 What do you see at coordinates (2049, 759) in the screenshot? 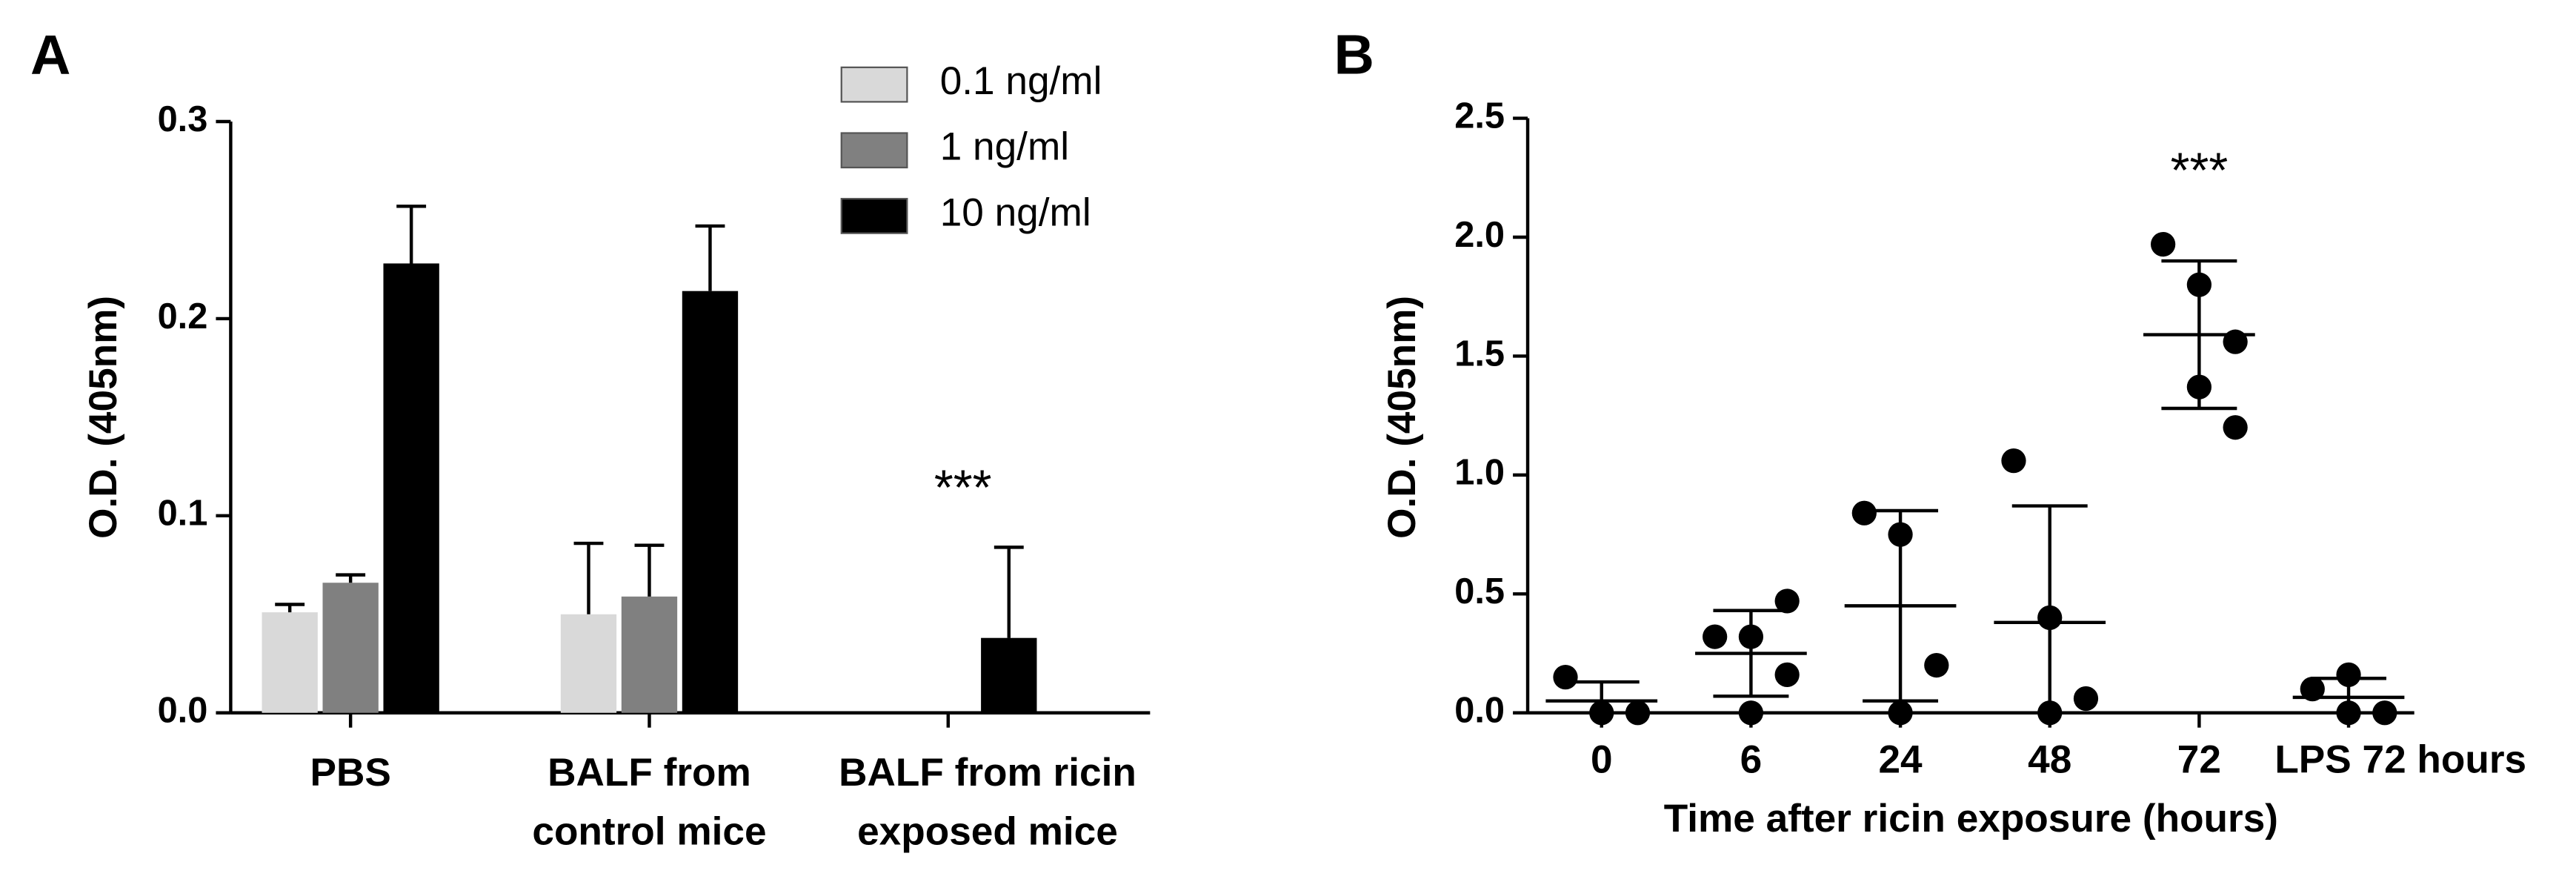
I see `x-tick-label: 48` at bounding box center [2049, 759].